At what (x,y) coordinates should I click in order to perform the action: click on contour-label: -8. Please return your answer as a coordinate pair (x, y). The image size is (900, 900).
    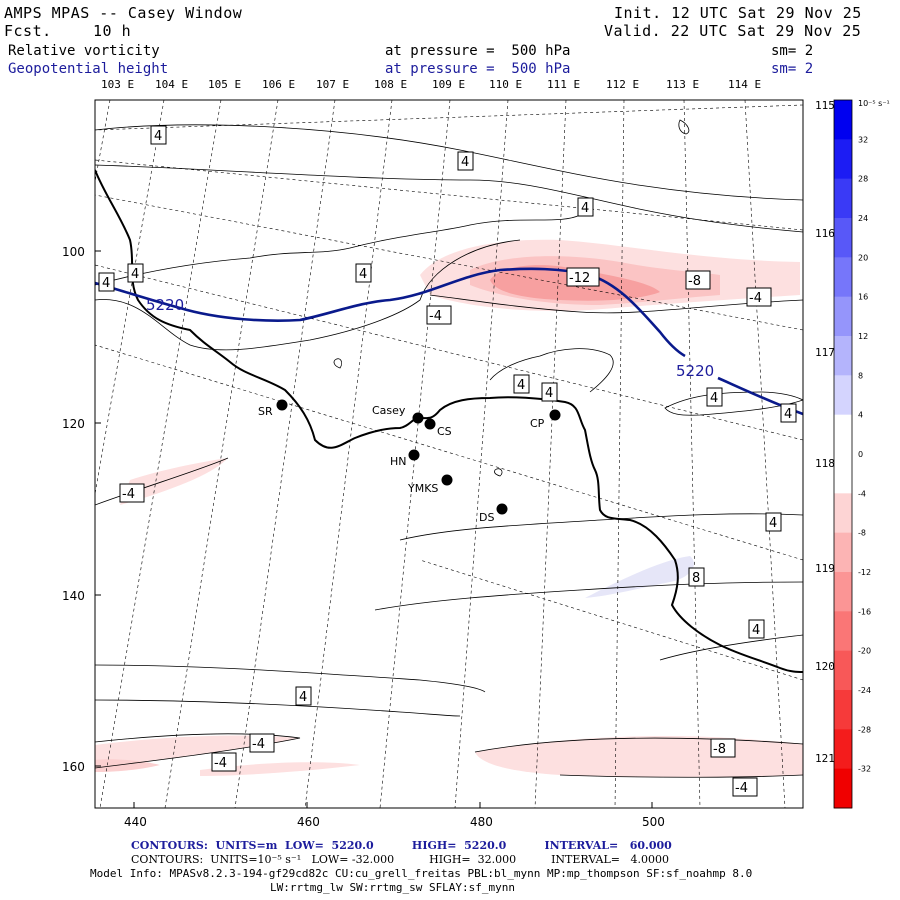
    Looking at the image, I should click on (723, 748).